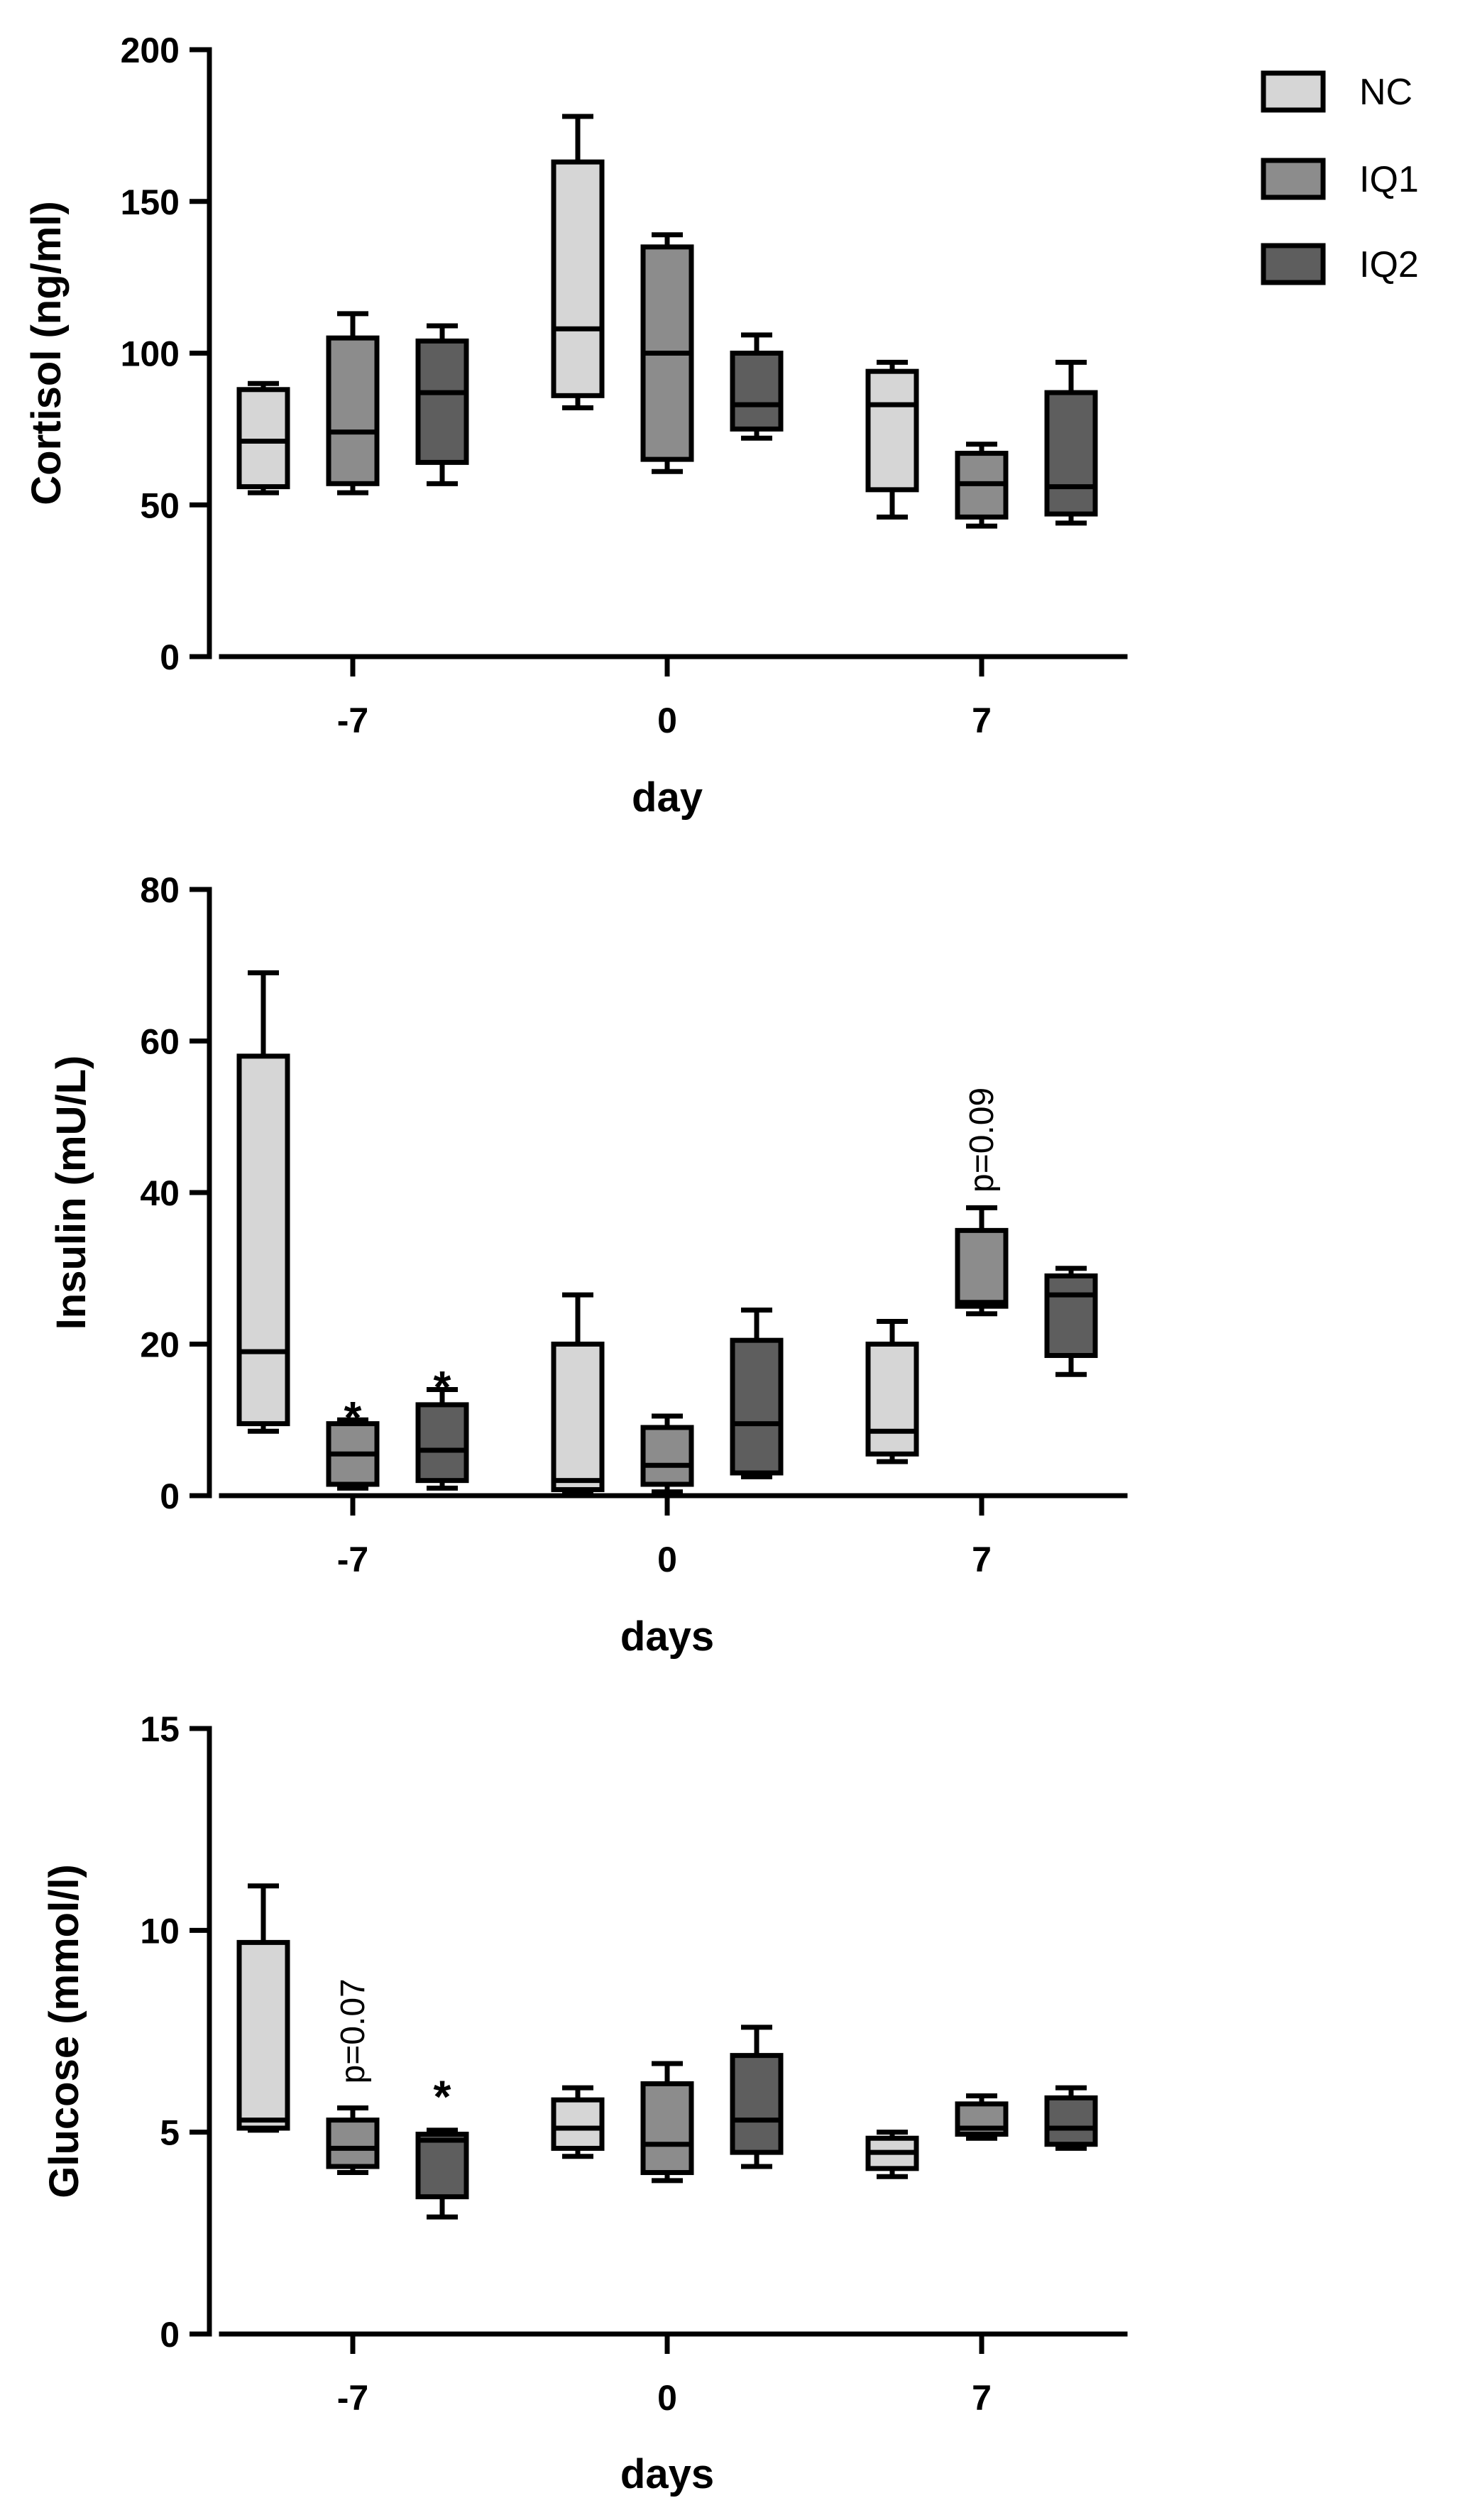 This screenshot has width=1470, height=2520. Describe the element at coordinates (1386, 93) in the screenshot. I see `legend-label-nc: NC` at that location.